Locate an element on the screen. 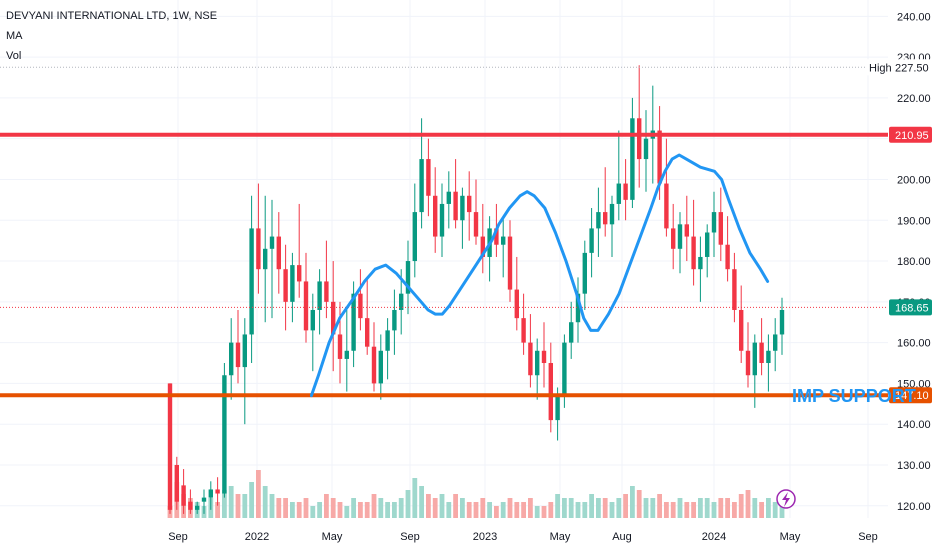  price-tag: 168.65 is located at coordinates (910, 307).